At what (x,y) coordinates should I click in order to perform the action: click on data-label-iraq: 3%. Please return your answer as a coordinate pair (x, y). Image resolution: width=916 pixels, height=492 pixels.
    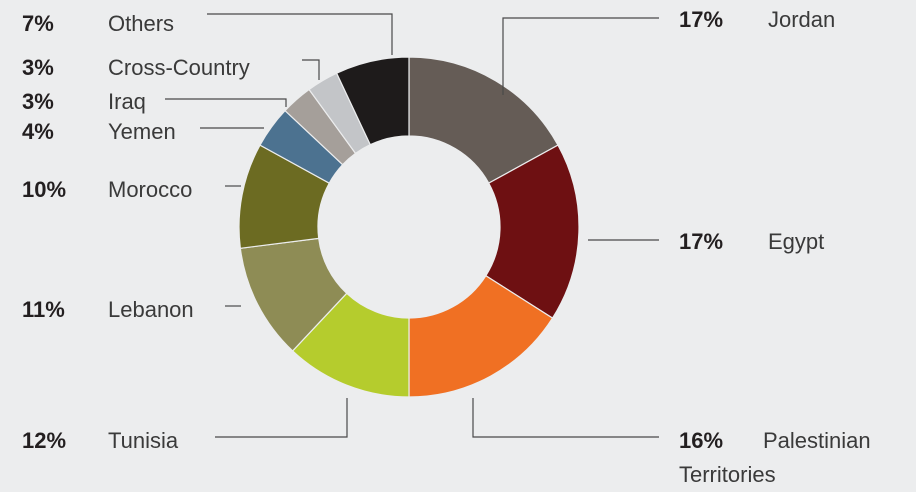
    Looking at the image, I should click on (38, 101).